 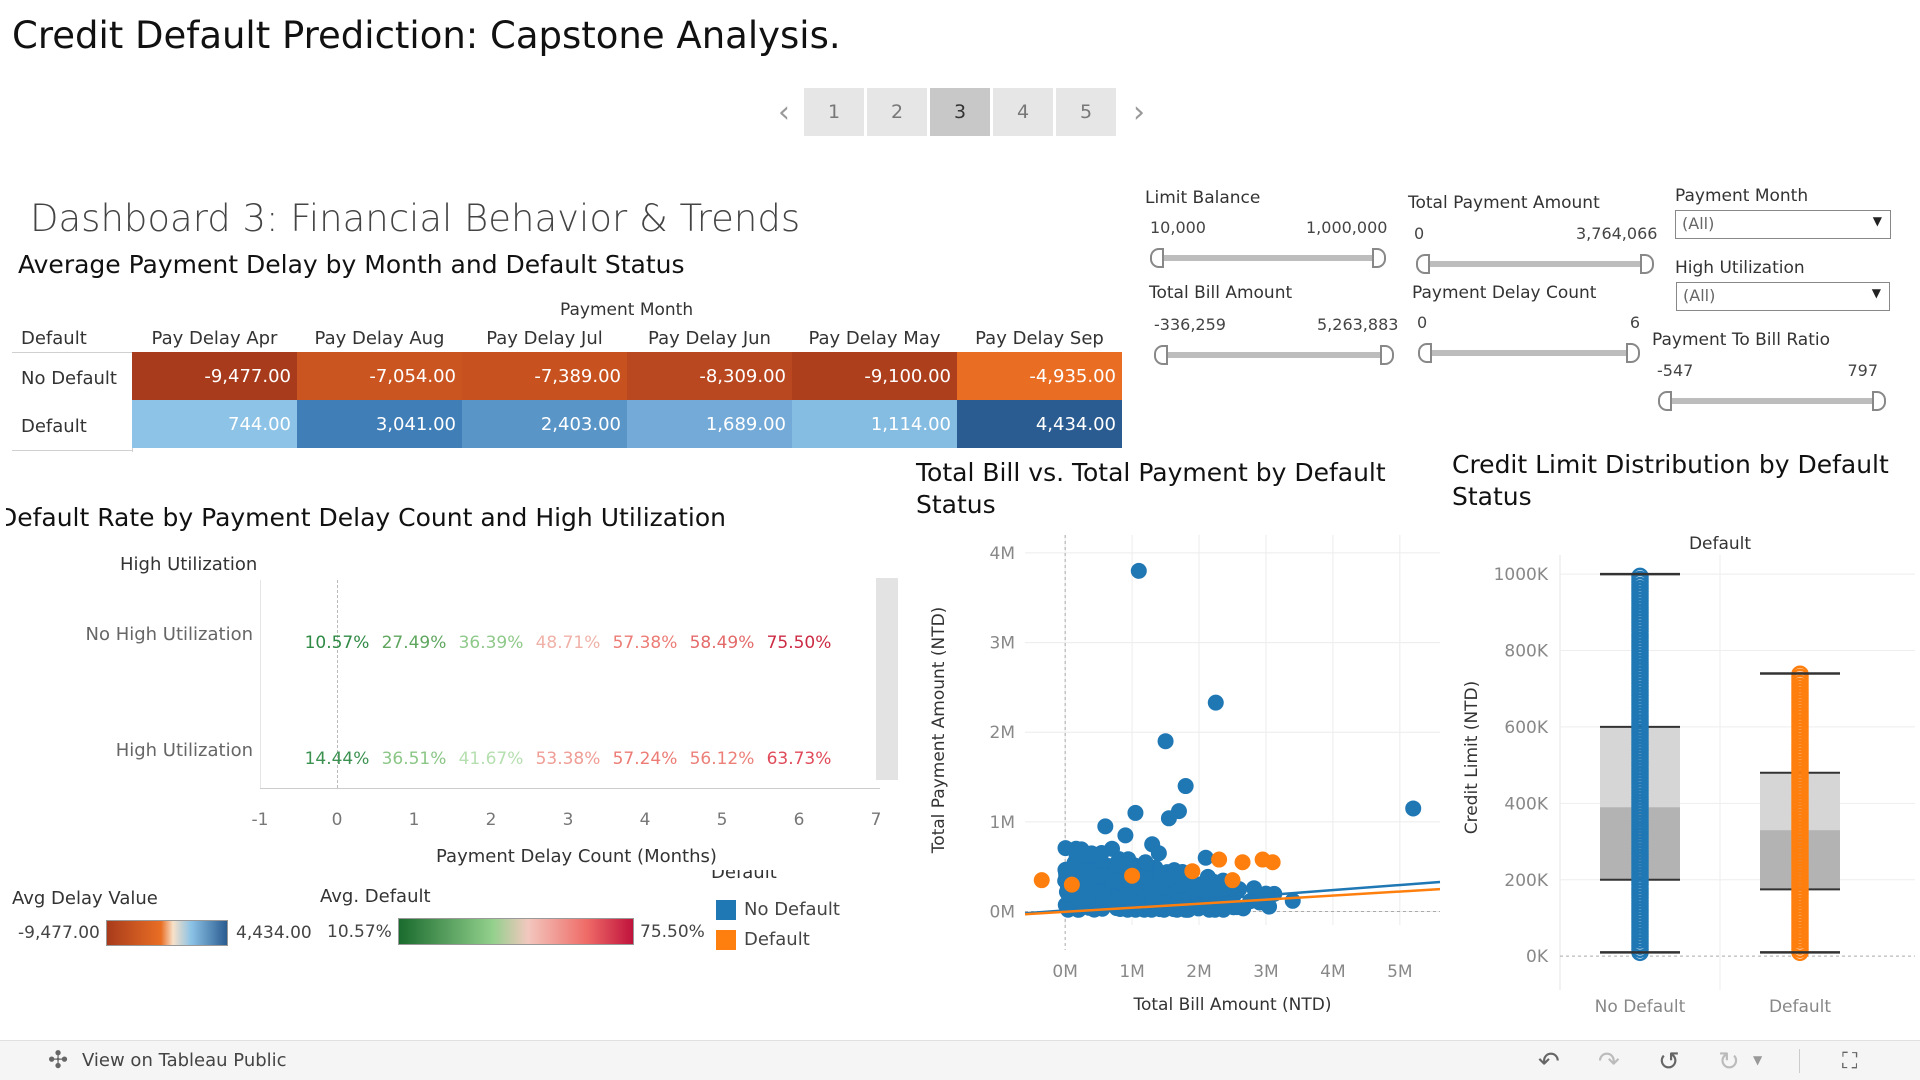 What do you see at coordinates (414, 643) in the screenshot?
I see `delay-rate-value: 27.49%` at bounding box center [414, 643].